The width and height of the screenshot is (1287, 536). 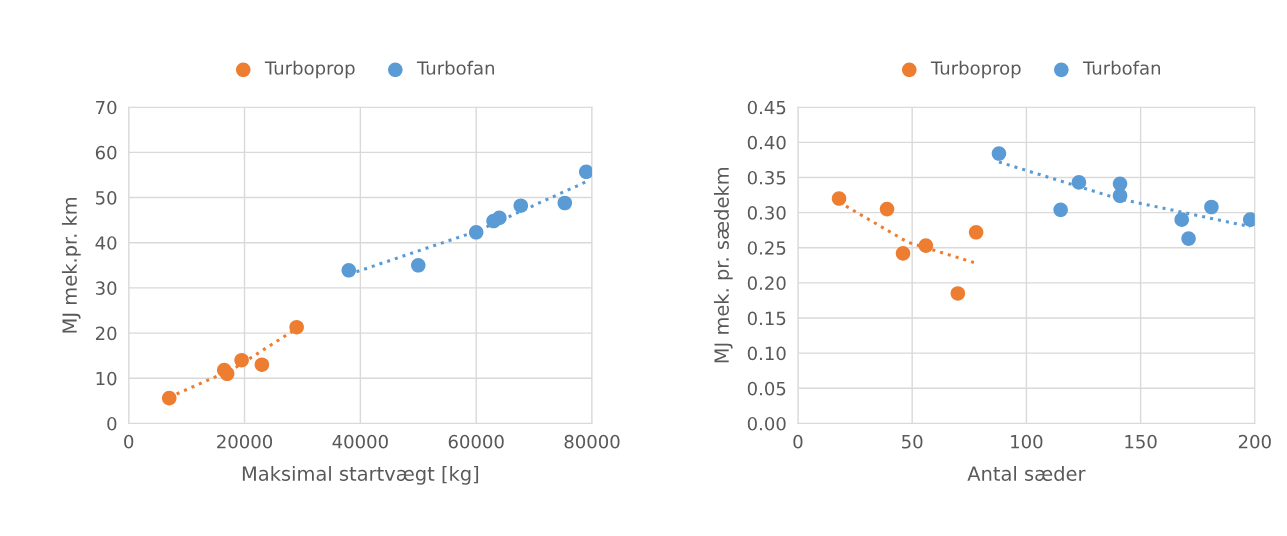 I want to click on y-tick-label: 30, so click(x=106, y=288).